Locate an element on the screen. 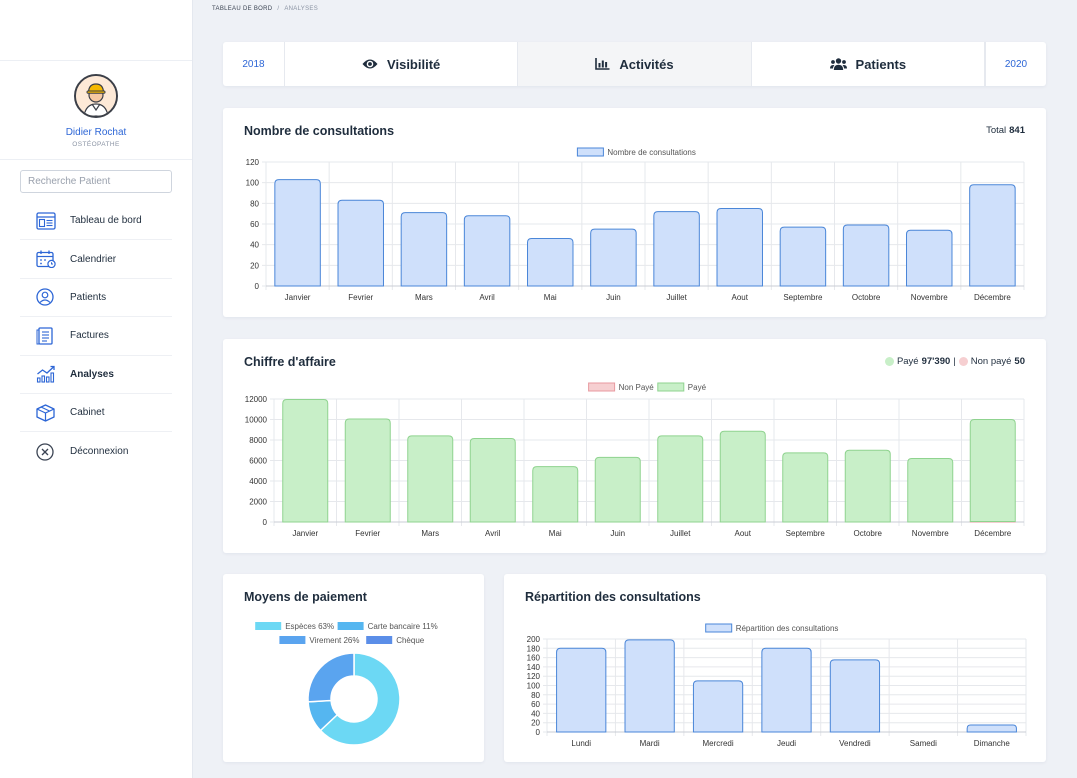  y-tick-label: 180 is located at coordinates (534, 648).